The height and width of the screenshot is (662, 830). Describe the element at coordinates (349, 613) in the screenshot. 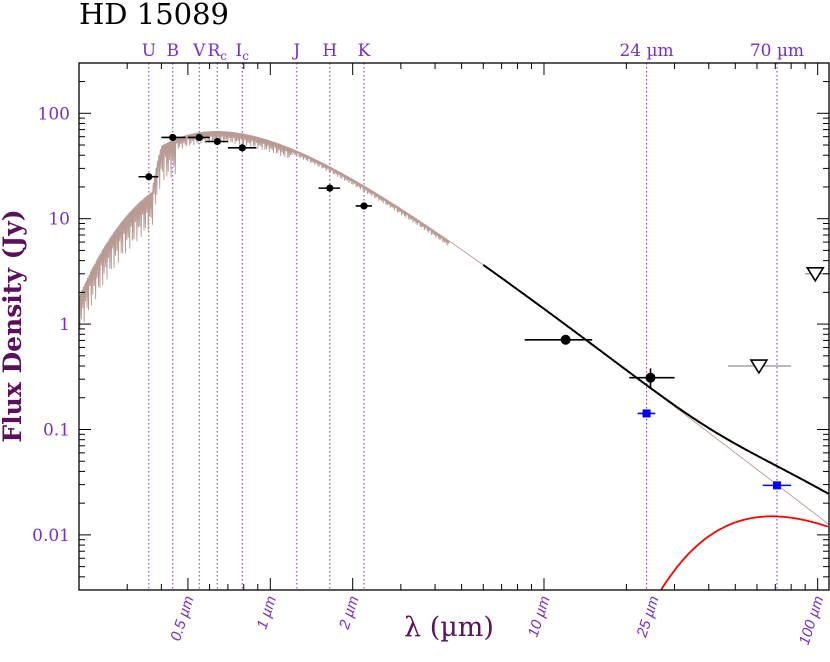

I see `x-tick-label: 2 µm` at that location.